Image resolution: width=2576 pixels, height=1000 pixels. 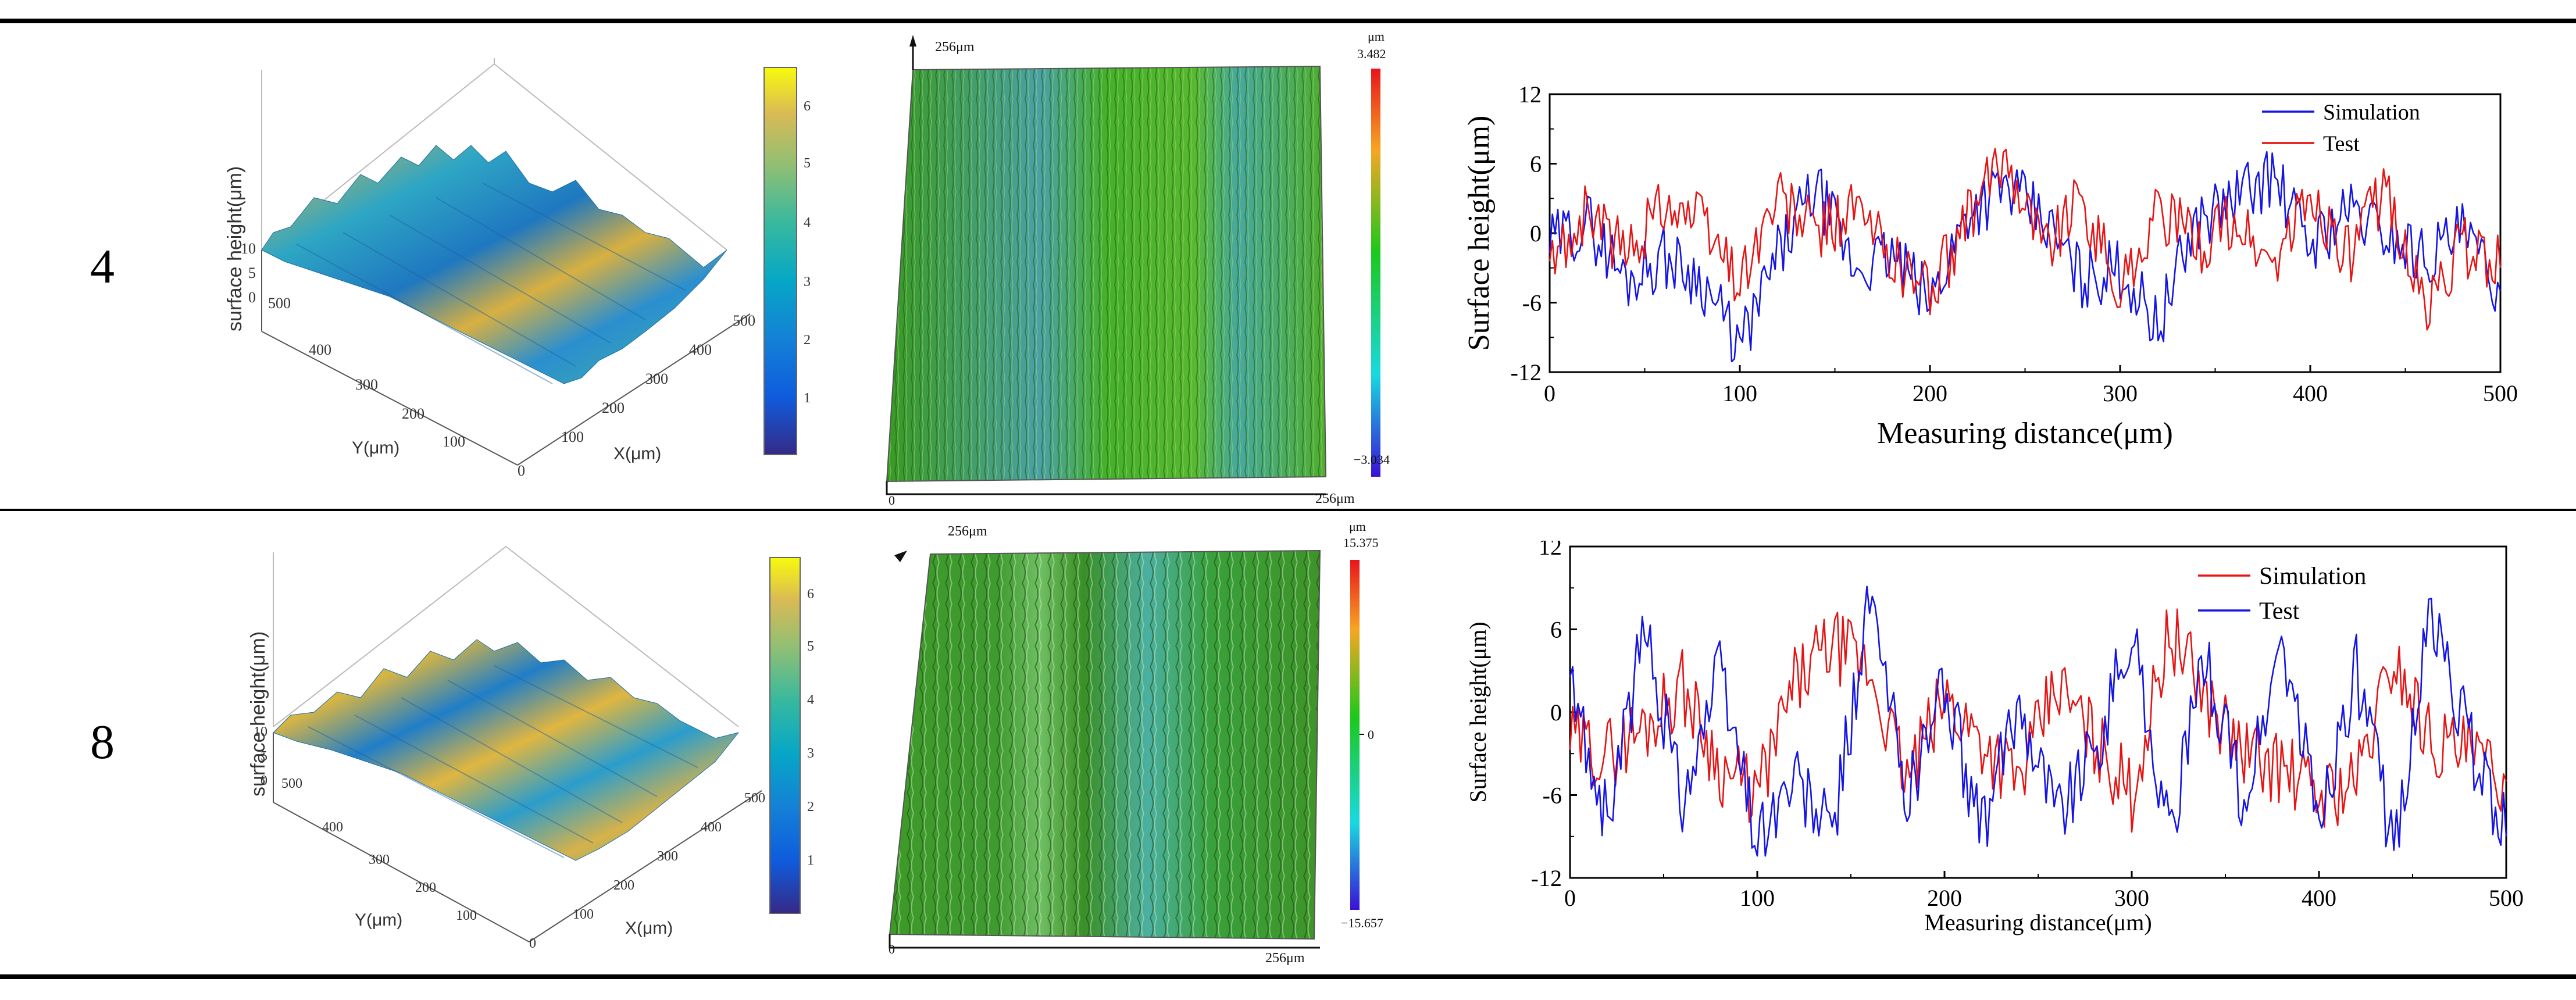 I want to click on cbar-tick: 1, so click(x=807, y=398).